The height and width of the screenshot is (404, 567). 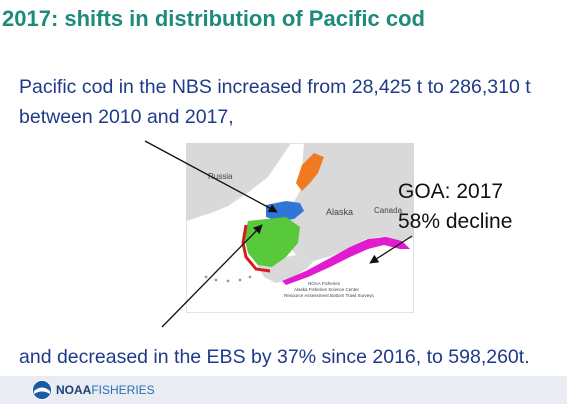 I want to click on map-label-russia: Russia, so click(x=220, y=176).